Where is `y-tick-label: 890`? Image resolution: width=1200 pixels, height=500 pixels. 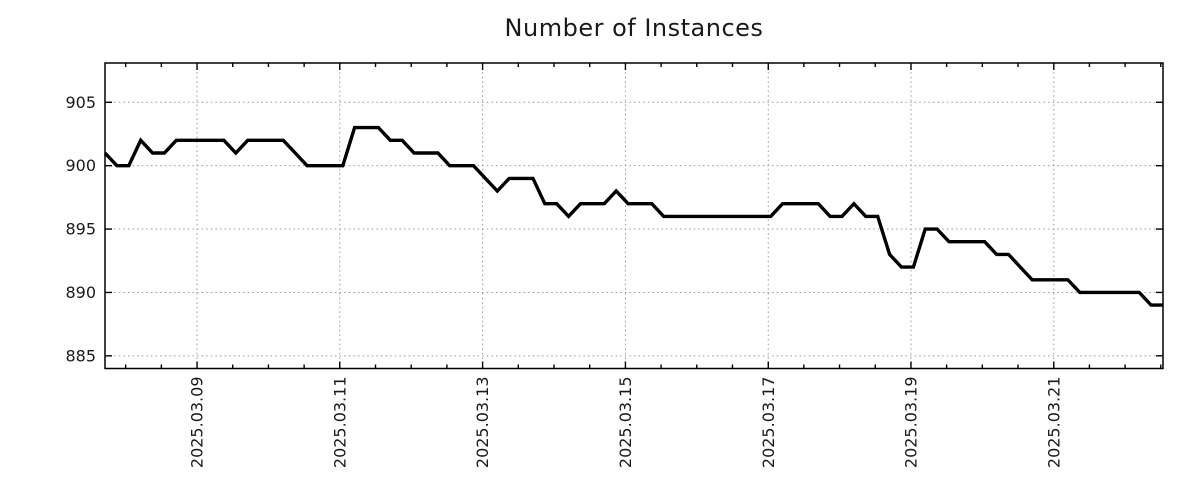 y-tick-label: 890 is located at coordinates (80, 292).